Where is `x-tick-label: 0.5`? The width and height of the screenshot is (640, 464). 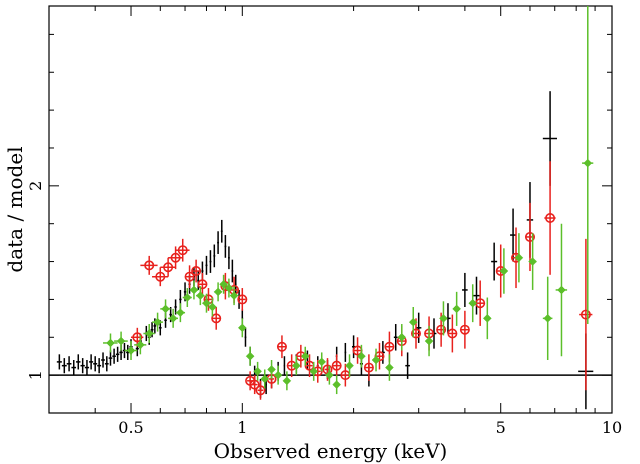 x-tick-label: 0.5 is located at coordinates (130, 427).